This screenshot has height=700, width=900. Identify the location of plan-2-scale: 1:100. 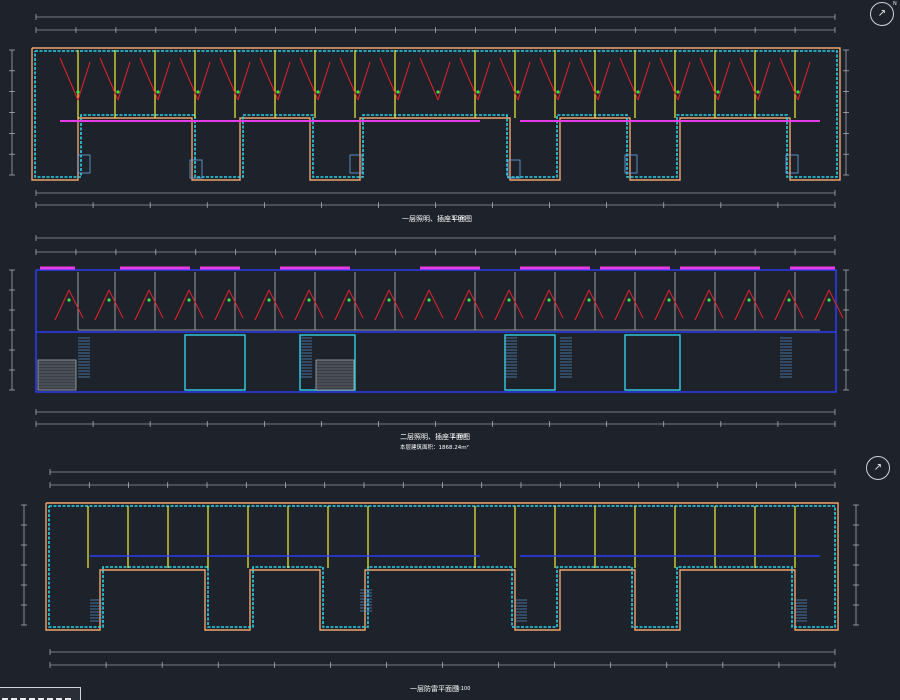
(459, 437).